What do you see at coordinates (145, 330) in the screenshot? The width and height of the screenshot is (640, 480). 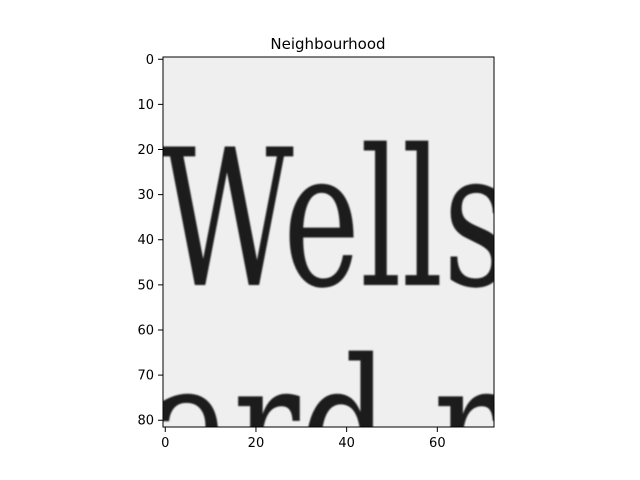 I see `y-tick-label: 60` at bounding box center [145, 330].